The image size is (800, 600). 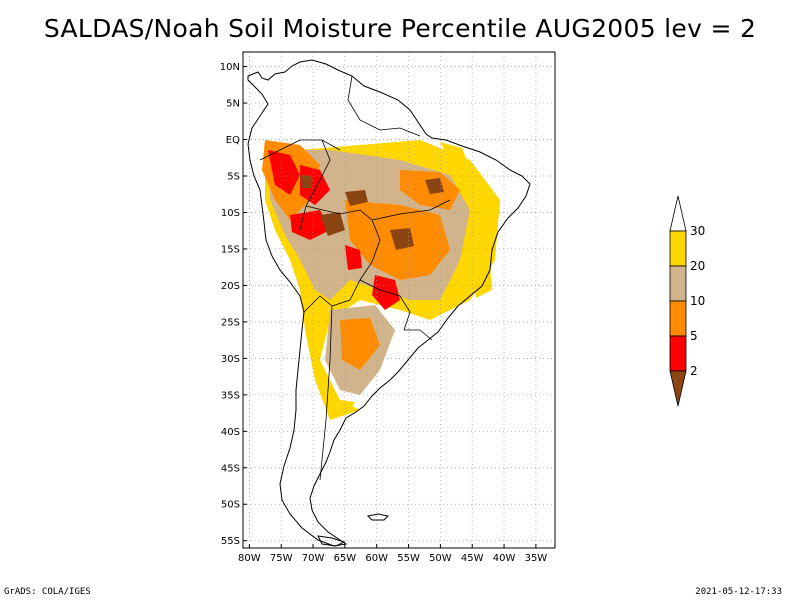 I want to click on lon-tick-label: 50W, so click(x=440, y=558).